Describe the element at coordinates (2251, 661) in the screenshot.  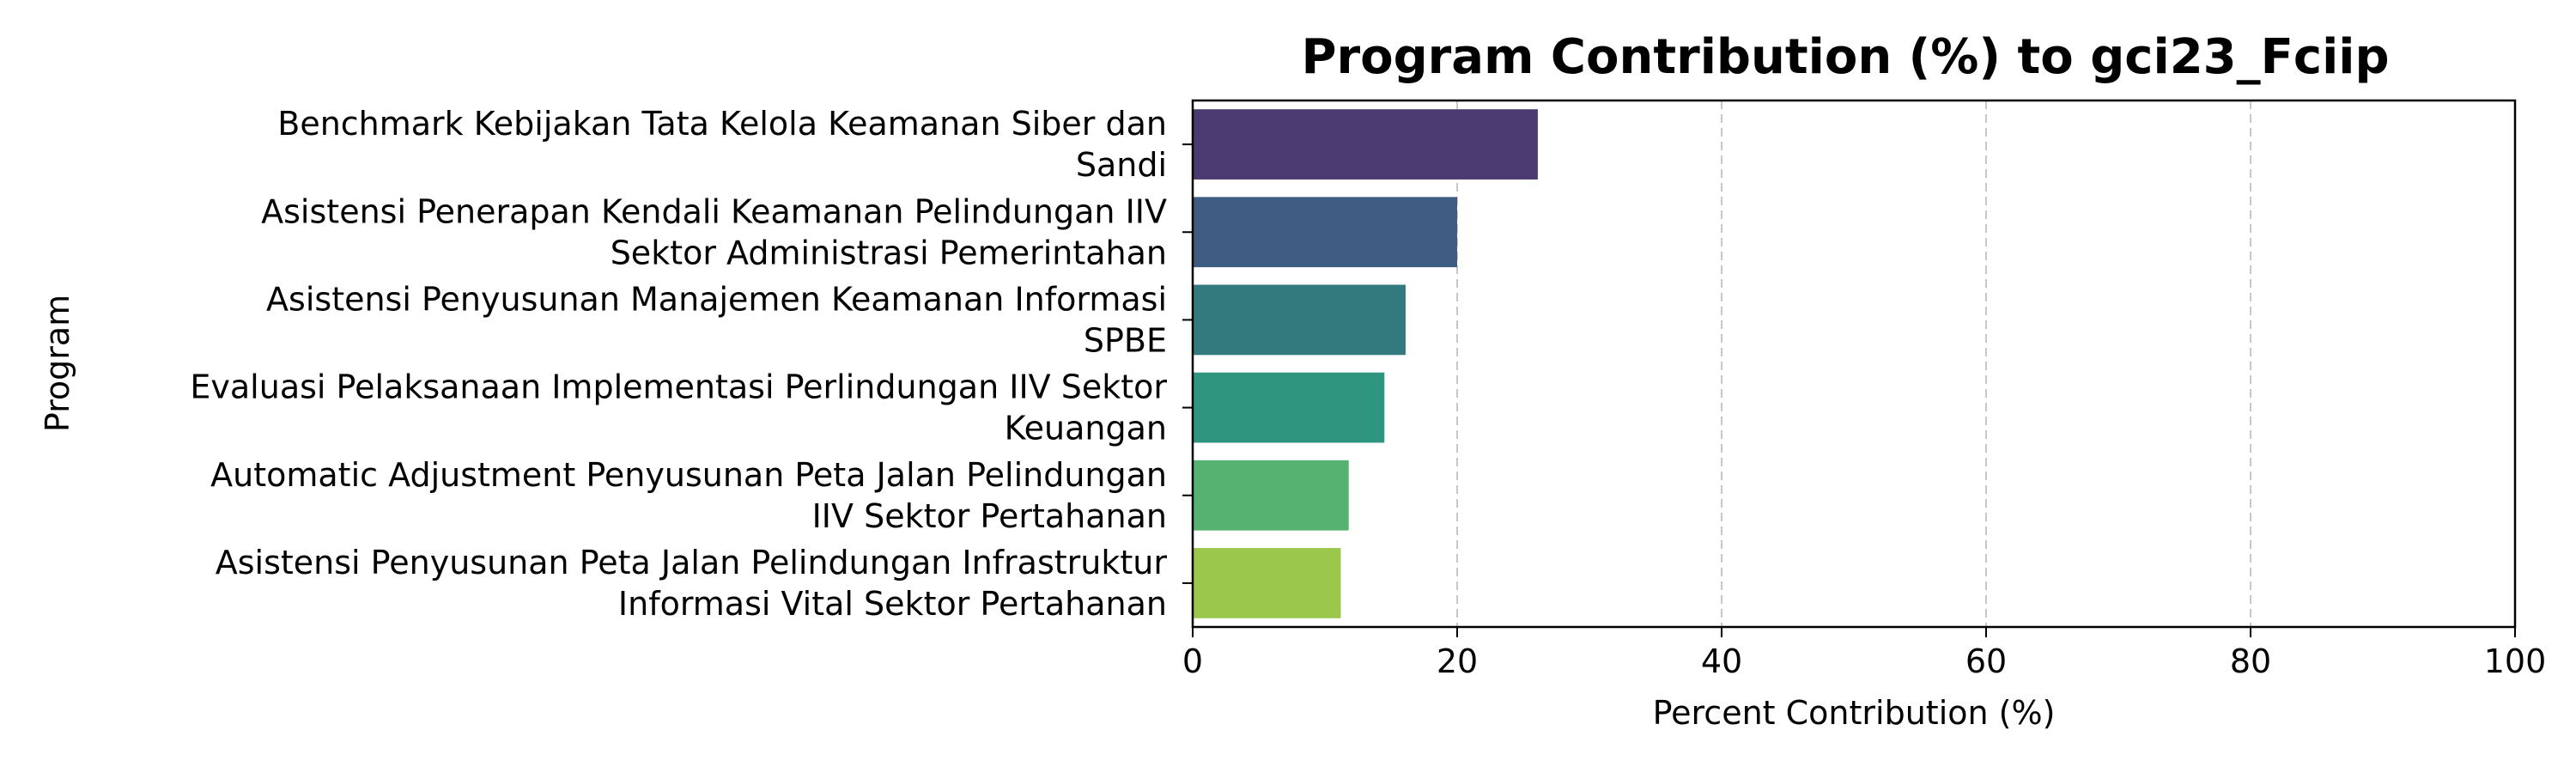
I see `x-tick-label: 80` at that location.